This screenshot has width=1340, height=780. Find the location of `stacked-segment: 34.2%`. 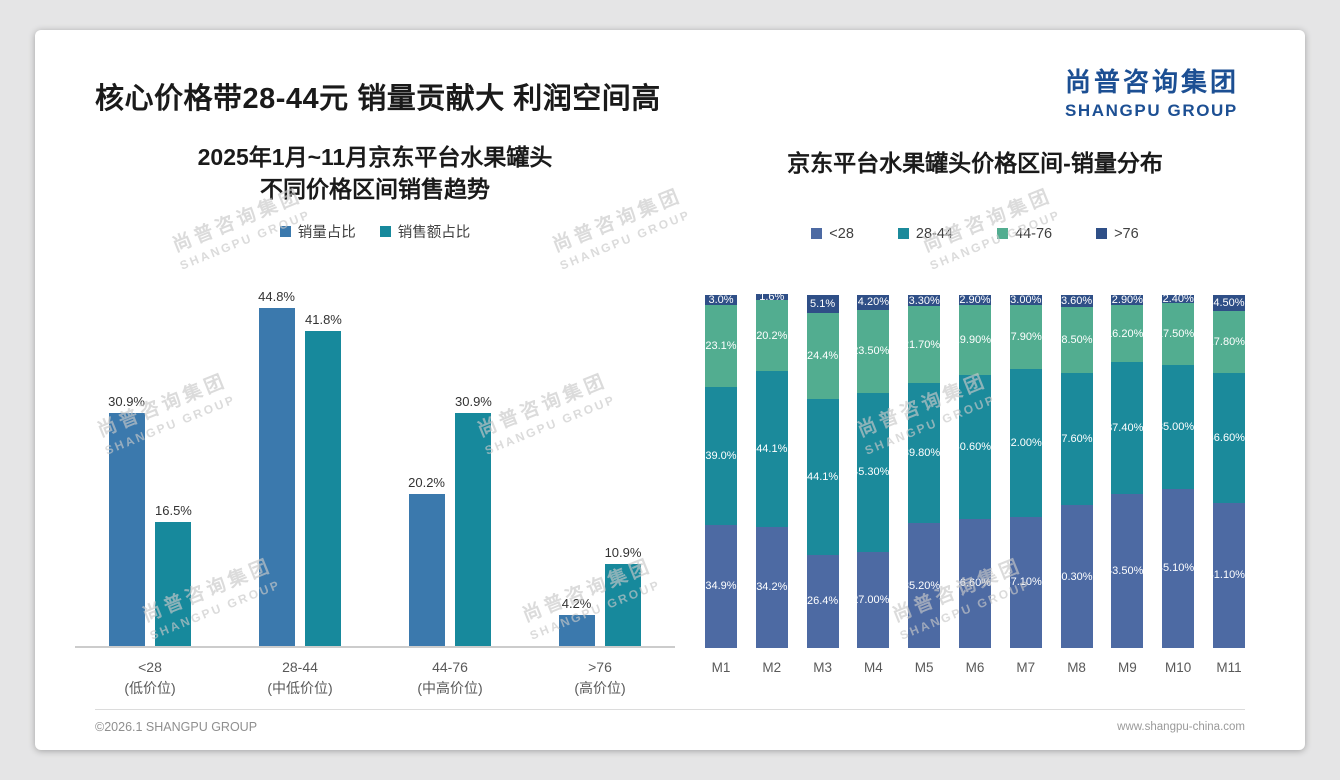

stacked-segment: 34.2% is located at coordinates (771, 587).